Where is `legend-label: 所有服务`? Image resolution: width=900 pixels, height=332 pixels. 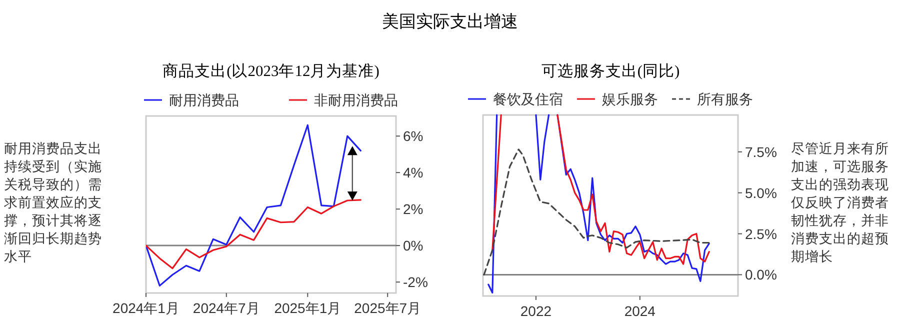 legend-label: 所有服务 is located at coordinates (725, 100).